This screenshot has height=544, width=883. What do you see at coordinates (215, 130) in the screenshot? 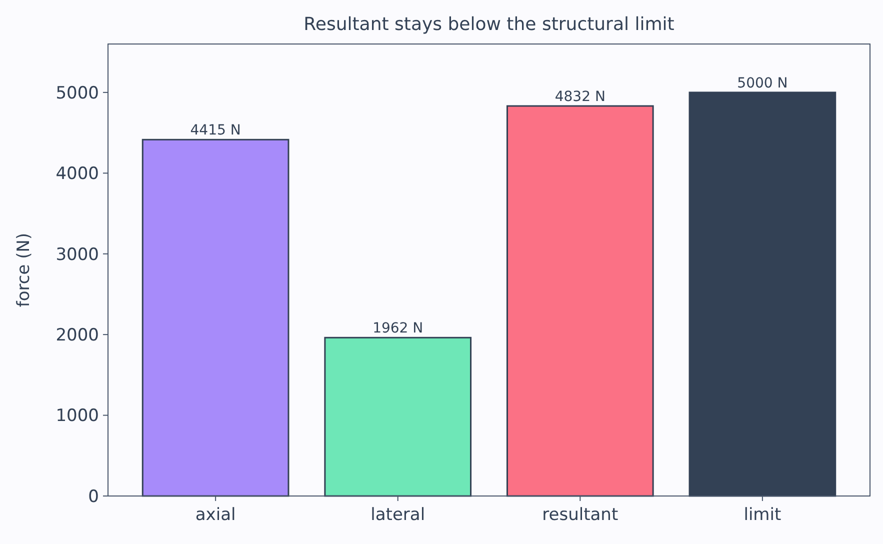
I see `data-label: 4415 N` at bounding box center [215, 130].